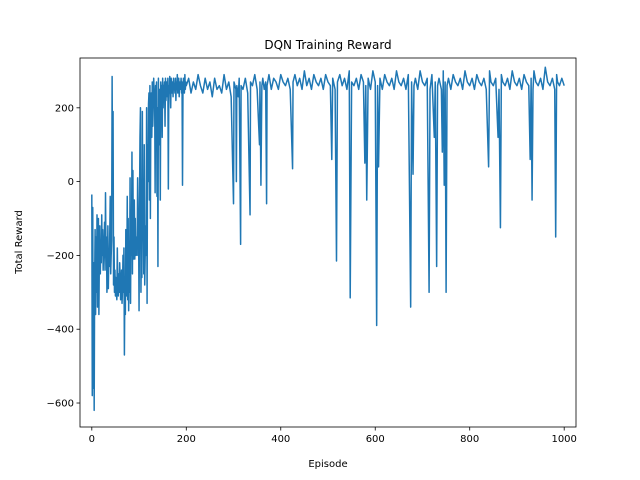  I want to click on y-axis-ticks: −600 −400 −200 0 200, so click(63, 256).